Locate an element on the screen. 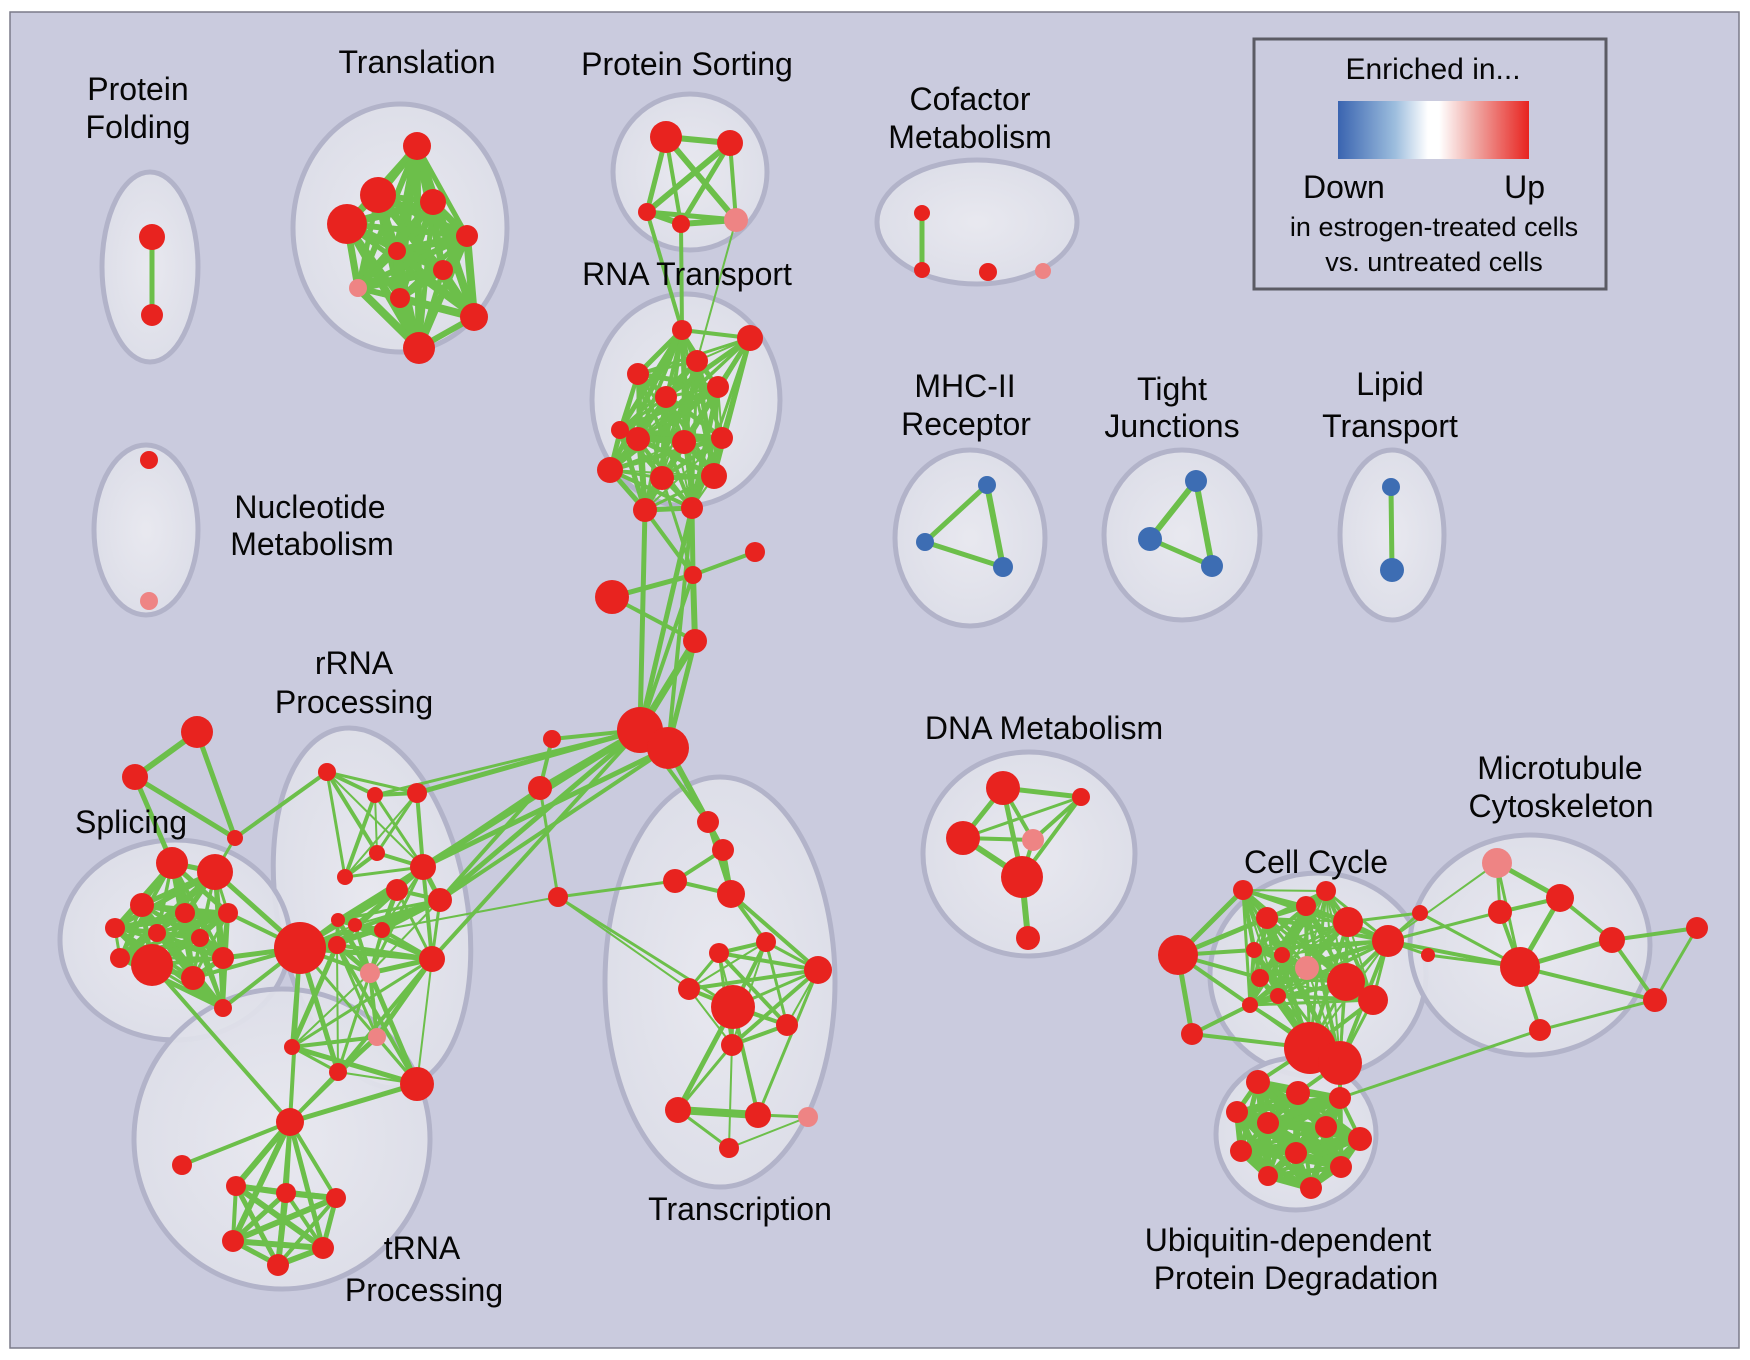 This screenshot has width=1750, height=1360. cluster-label-trna-processing: tRNA is located at coordinates (422, 1248).